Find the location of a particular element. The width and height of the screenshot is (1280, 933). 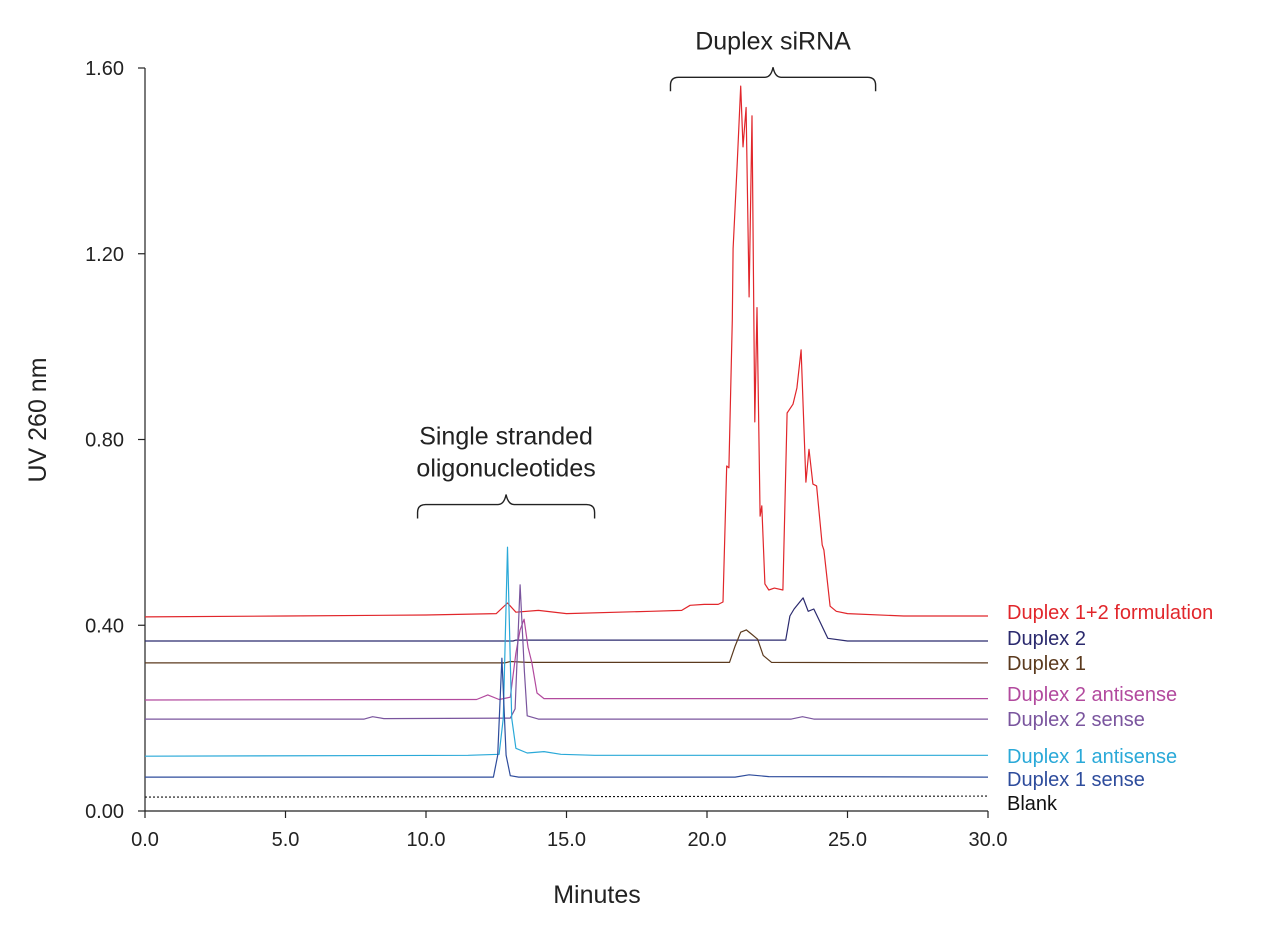

series-line-blank is located at coordinates (566, 796).